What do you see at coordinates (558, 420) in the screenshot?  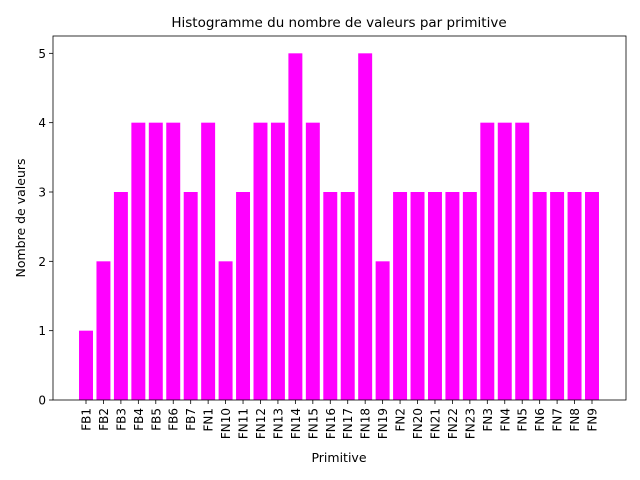 I see `x-tick-label: FN7` at bounding box center [558, 420].